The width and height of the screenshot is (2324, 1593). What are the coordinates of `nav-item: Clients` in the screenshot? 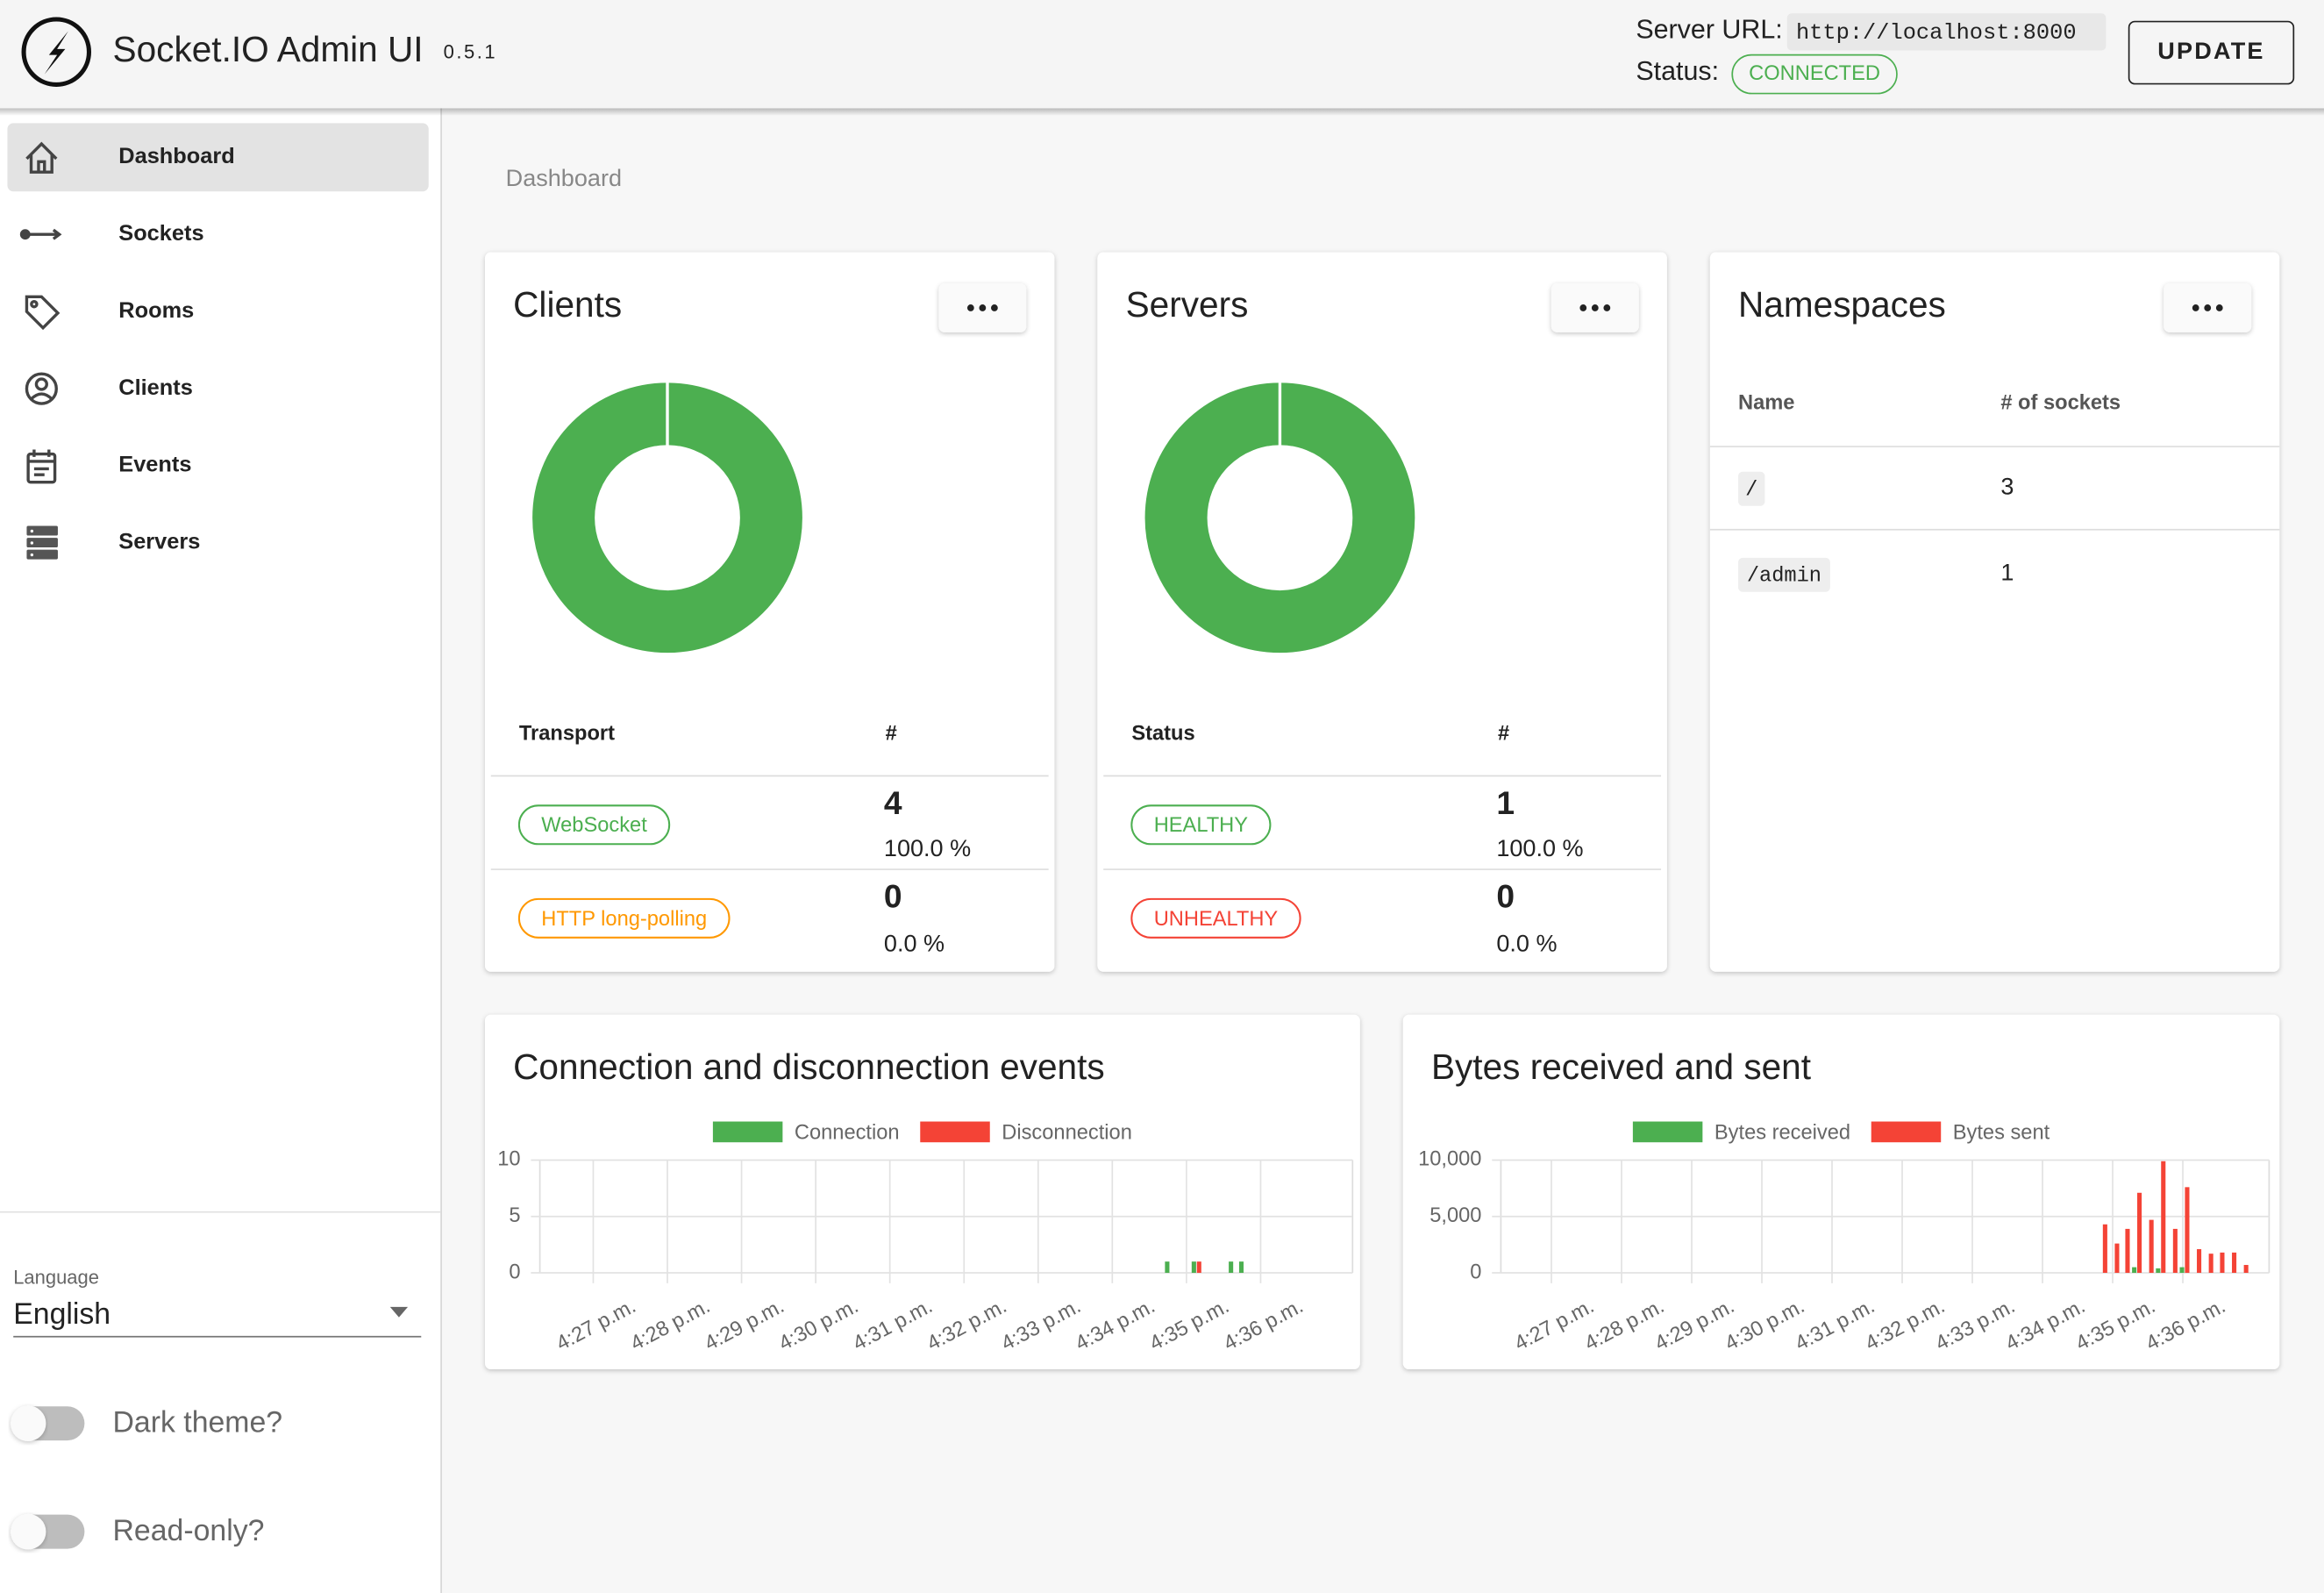 It's located at (155, 387).